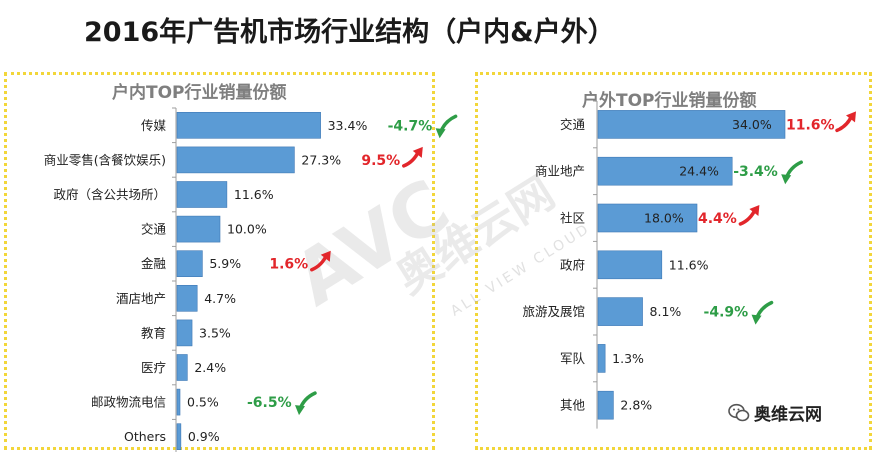 The width and height of the screenshot is (877, 452). Describe the element at coordinates (726, 313) in the screenshot. I see `outdoor-change-label: -4.9%` at that location.